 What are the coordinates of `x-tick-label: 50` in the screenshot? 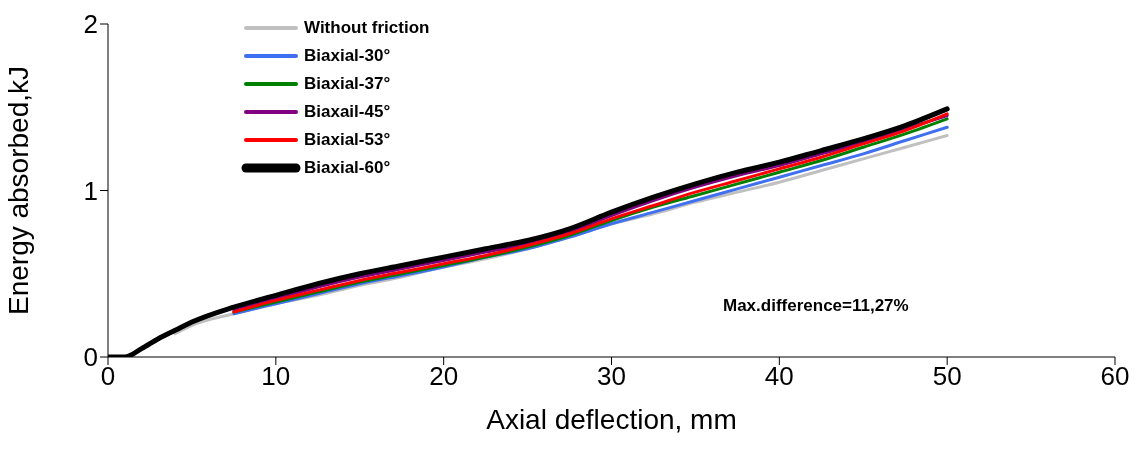 It's located at (947, 376).